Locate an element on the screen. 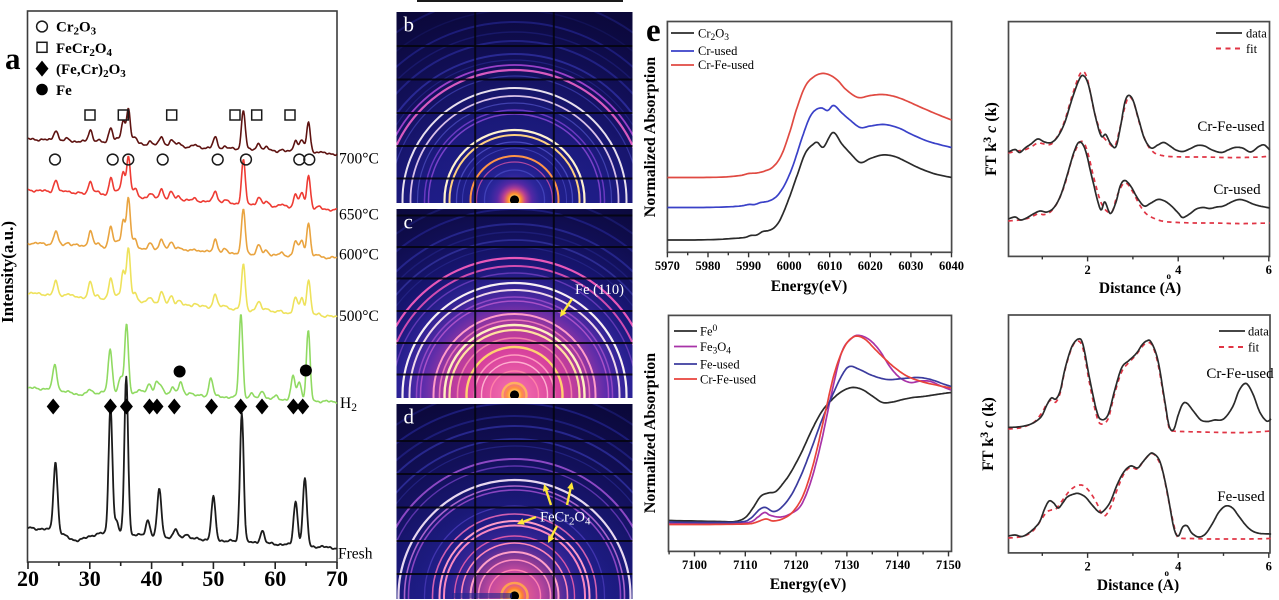  svg-text: e is located at coordinates (653, 31).